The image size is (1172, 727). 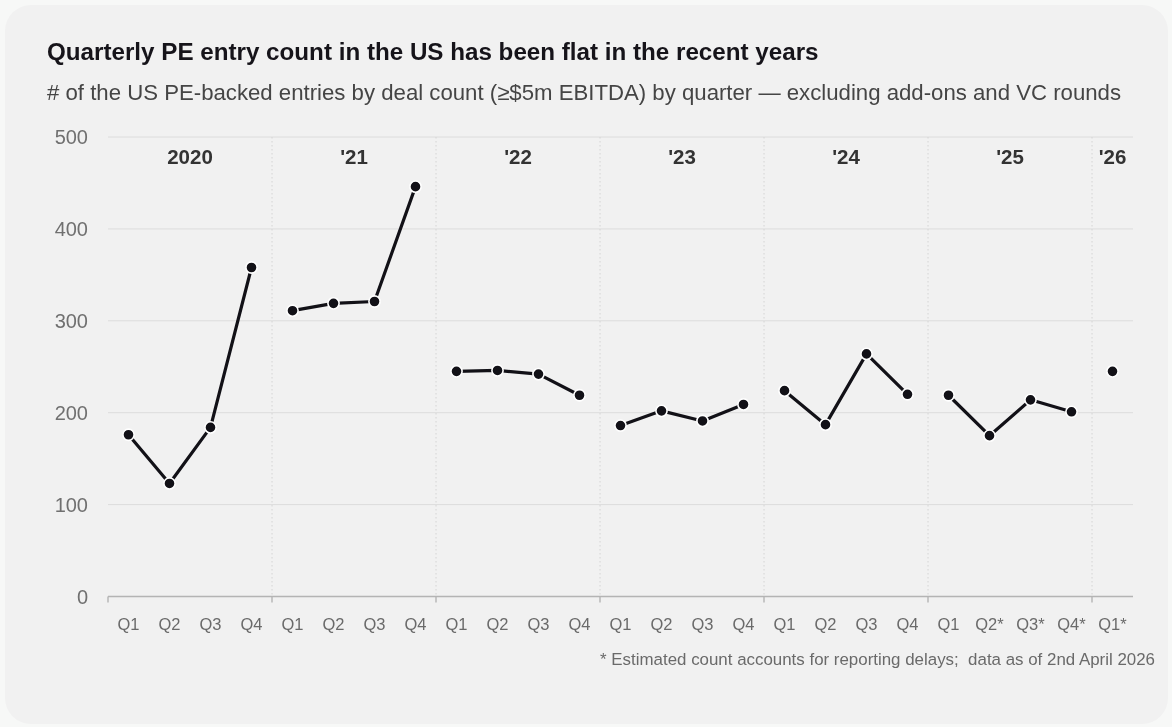 What do you see at coordinates (1112, 156) in the screenshot?
I see `annotation: '26` at bounding box center [1112, 156].